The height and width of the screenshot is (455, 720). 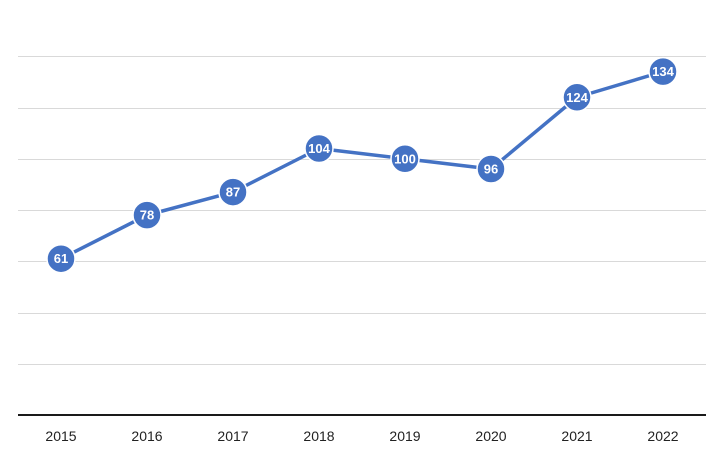 I want to click on data-point-2017: 87, so click(x=233, y=192).